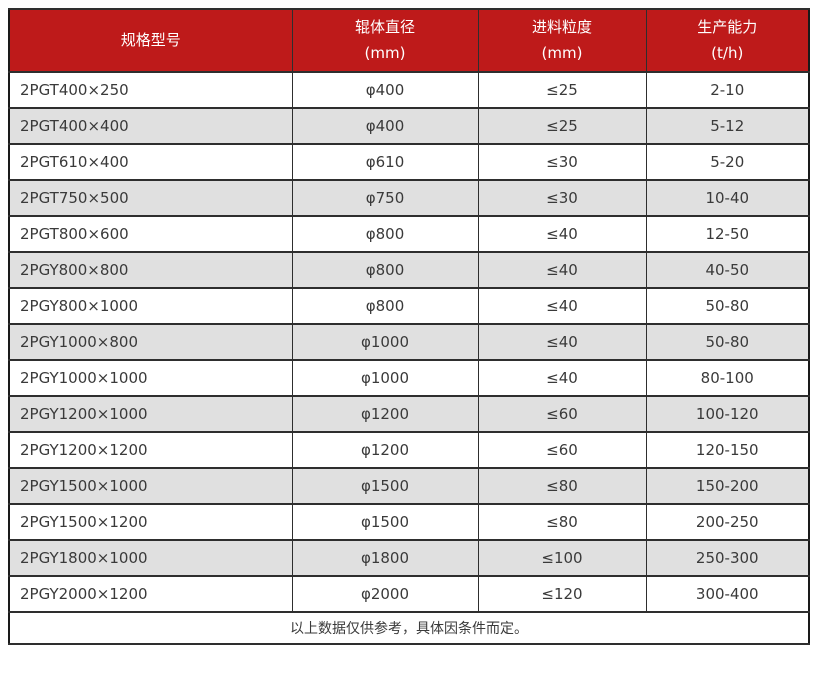 The width and height of the screenshot is (816, 689). I want to click on table-row: 2PGY1500×1000 φ1500 ≤80 150-200, so click(409, 485).